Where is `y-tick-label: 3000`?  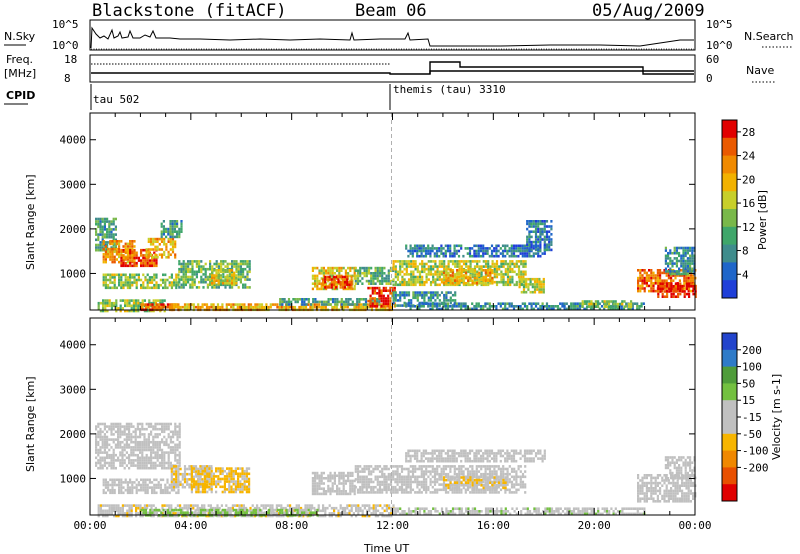
y-tick-label: 3000 is located at coordinates (73, 184).